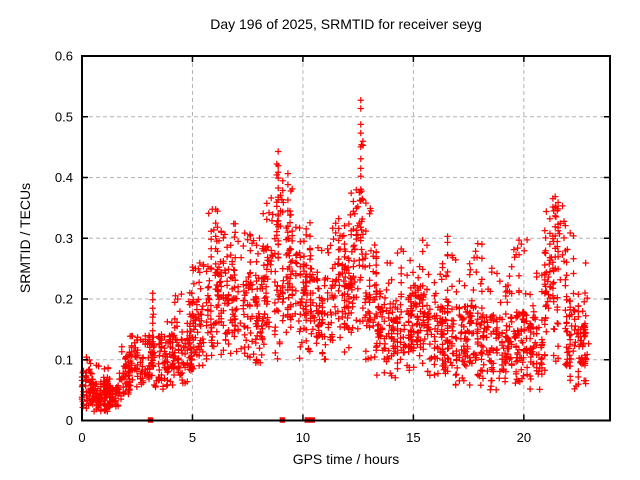 This screenshot has height=480, width=640. Describe the element at coordinates (81, 437) in the screenshot. I see `x-tick-label: 0` at that location.